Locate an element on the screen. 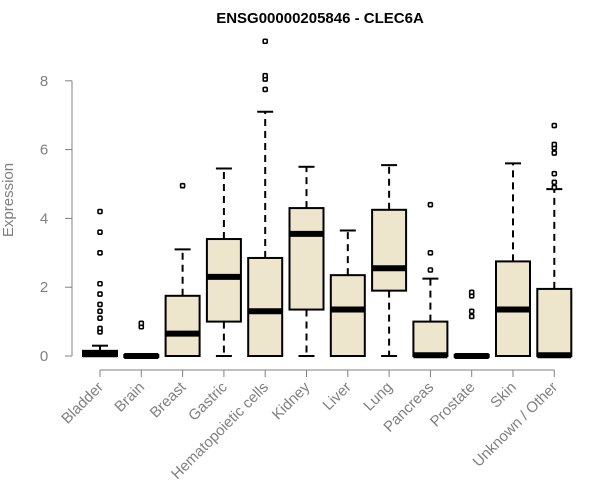 The image size is (600, 500). box-unknown-other is located at coordinates (554, 240).